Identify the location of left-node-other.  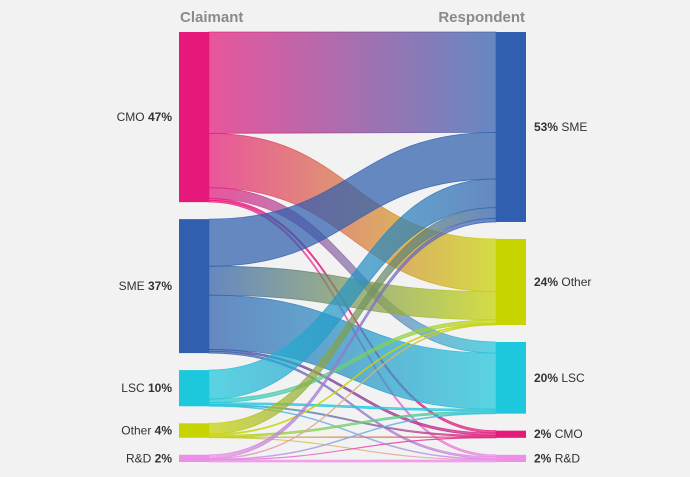
(194, 430).